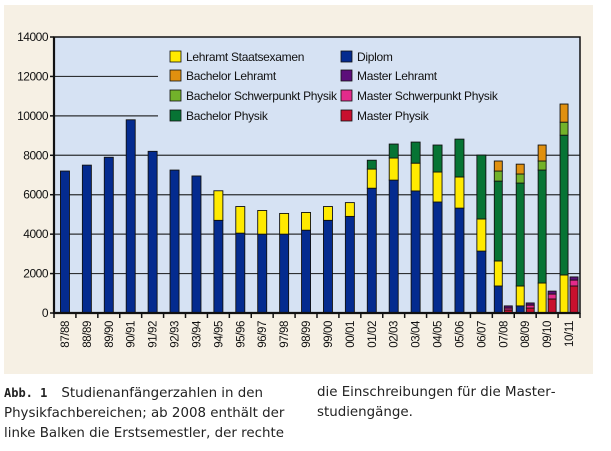 The image size is (611, 451). I want to click on x-tick-label: 88/89, so click(88, 334).